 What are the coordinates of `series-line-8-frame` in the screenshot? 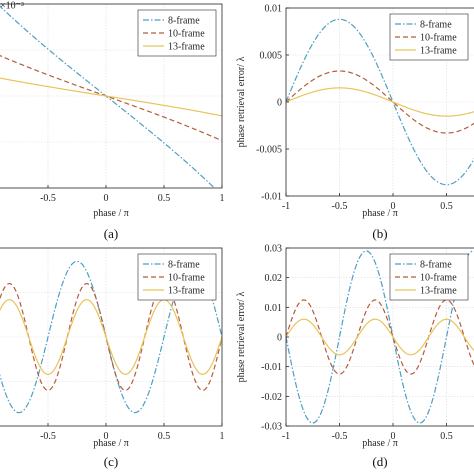 It's located at (380, 337).